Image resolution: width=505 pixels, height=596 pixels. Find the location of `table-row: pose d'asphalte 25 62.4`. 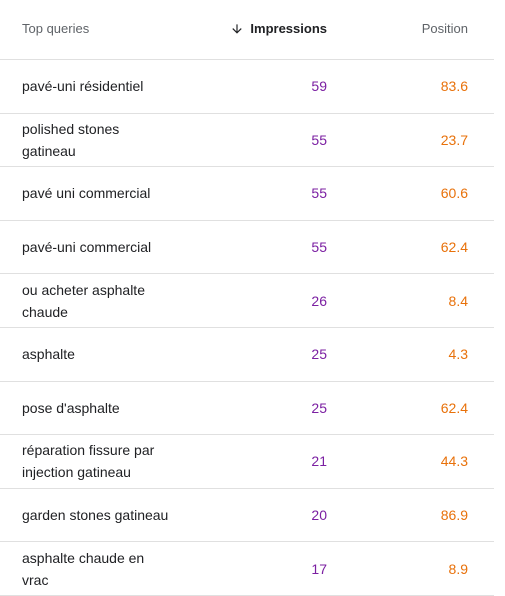

table-row: pose d'asphalte 25 62.4 is located at coordinates (247, 409).